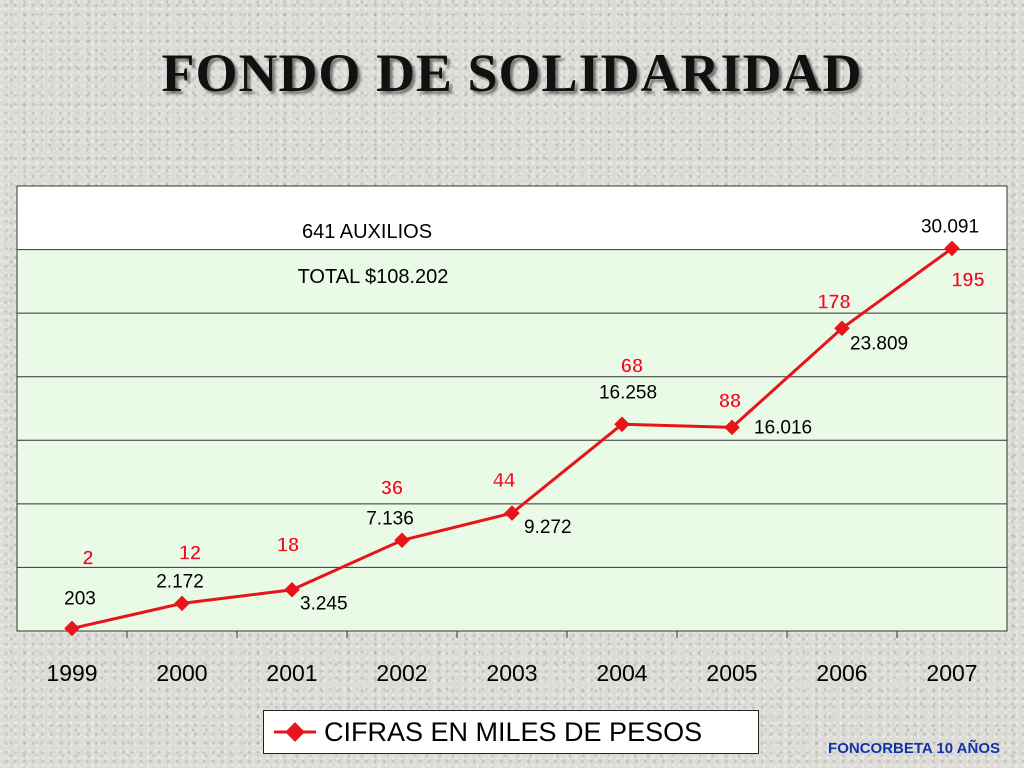 The image size is (1024, 768). I want to click on count-label: 36, so click(392, 488).